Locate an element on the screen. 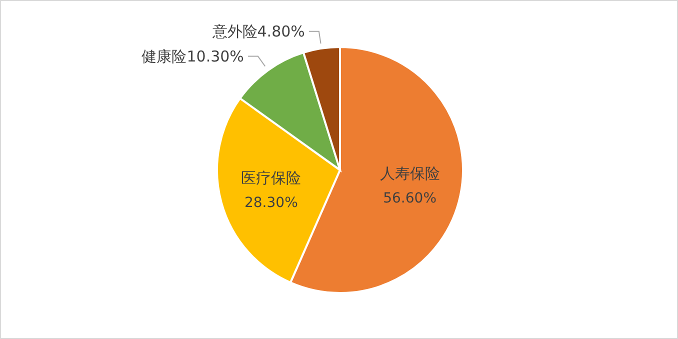 This screenshot has height=339, width=678. slice-label: 人寿保险 is located at coordinates (410, 173).